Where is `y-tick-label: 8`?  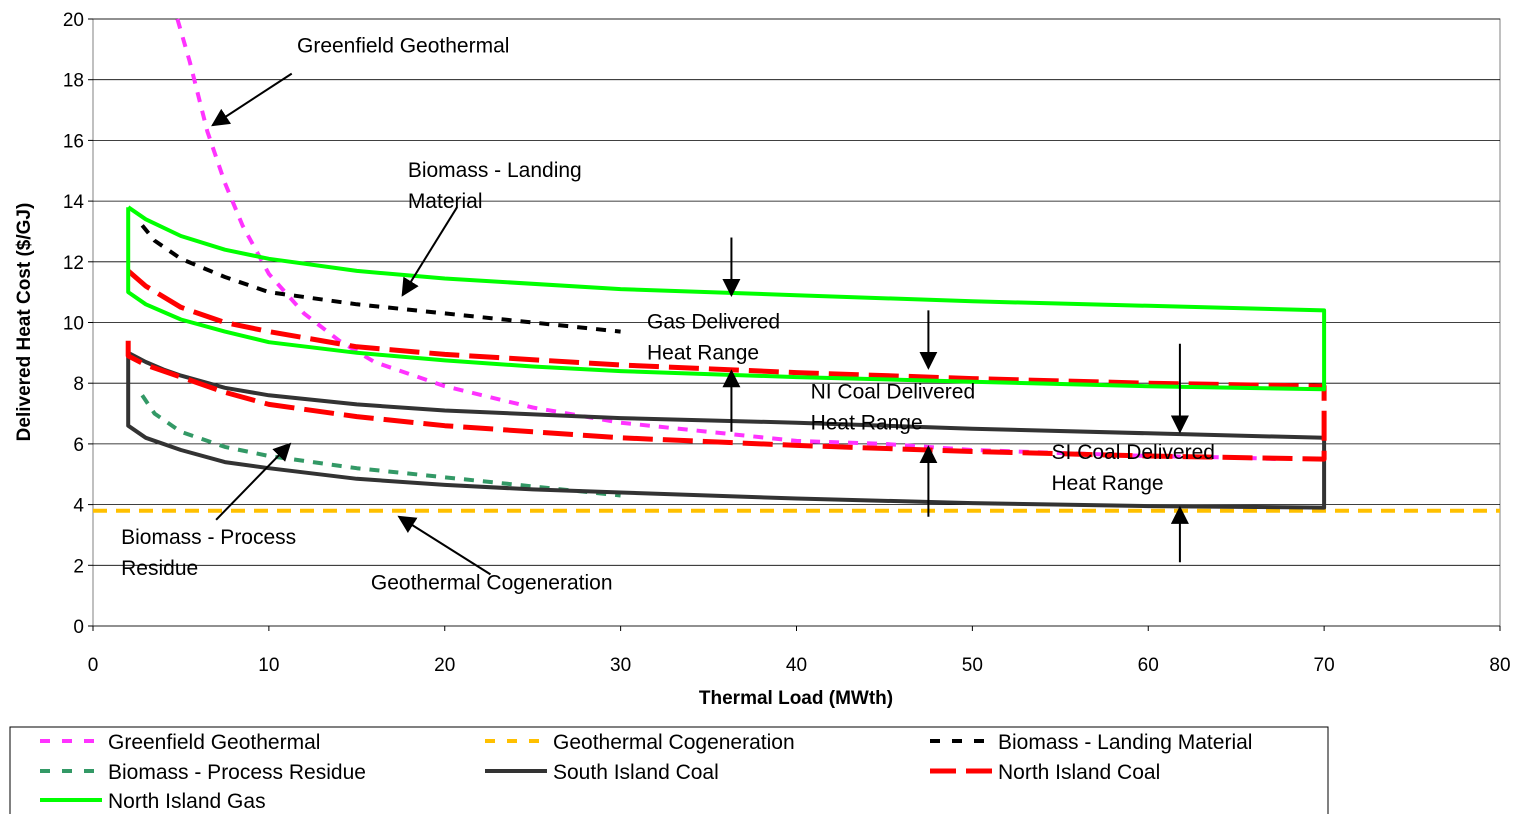 y-tick-label: 8 is located at coordinates (78, 384).